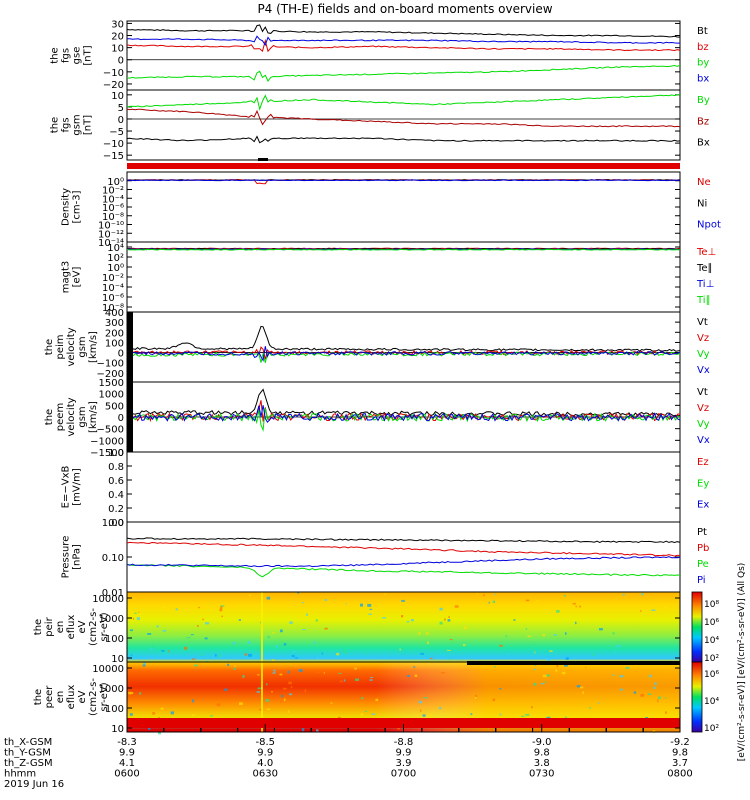 This screenshot has width=750, height=800. What do you see at coordinates (403, 31) in the screenshot?
I see `series-line-Bt` at bounding box center [403, 31].